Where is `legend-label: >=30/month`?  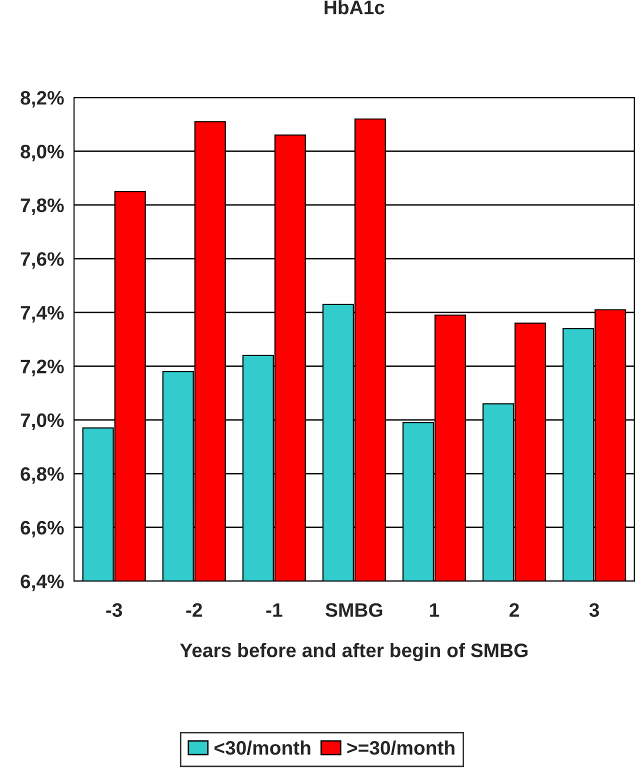
legend-label: >=30/month is located at coordinates (400, 747).